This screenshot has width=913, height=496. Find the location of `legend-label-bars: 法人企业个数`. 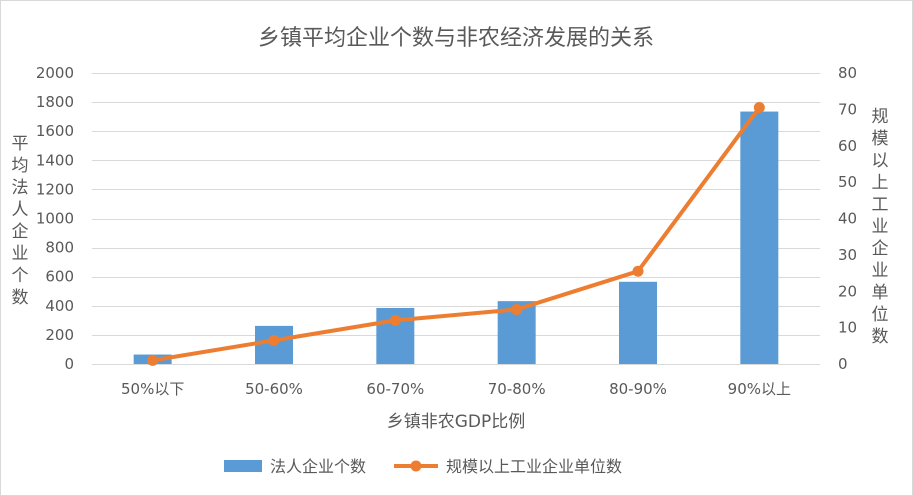

legend-label-bars: 法人企业个数 is located at coordinates (318, 466).